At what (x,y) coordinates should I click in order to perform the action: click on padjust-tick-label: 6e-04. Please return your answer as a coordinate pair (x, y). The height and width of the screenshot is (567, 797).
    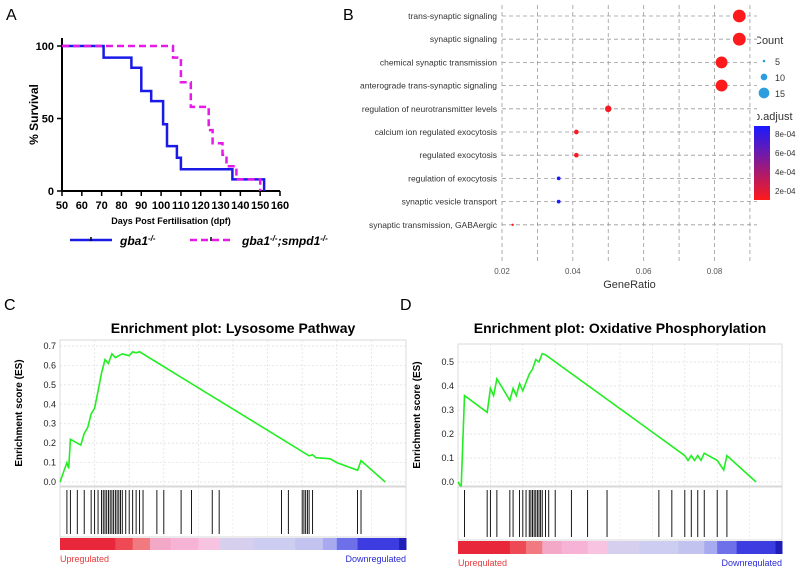
    Looking at the image, I should click on (785, 153).